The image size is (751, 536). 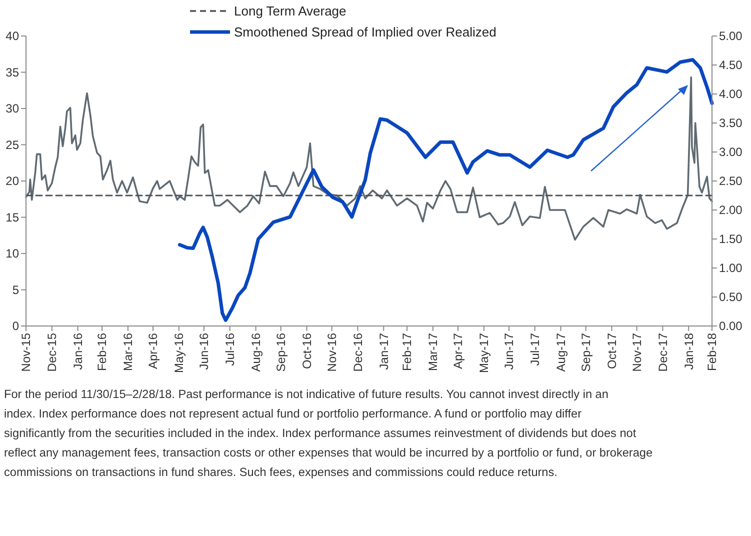 What do you see at coordinates (731, 210) in the screenshot?
I see `y2-tick-label: 2.00` at bounding box center [731, 210].